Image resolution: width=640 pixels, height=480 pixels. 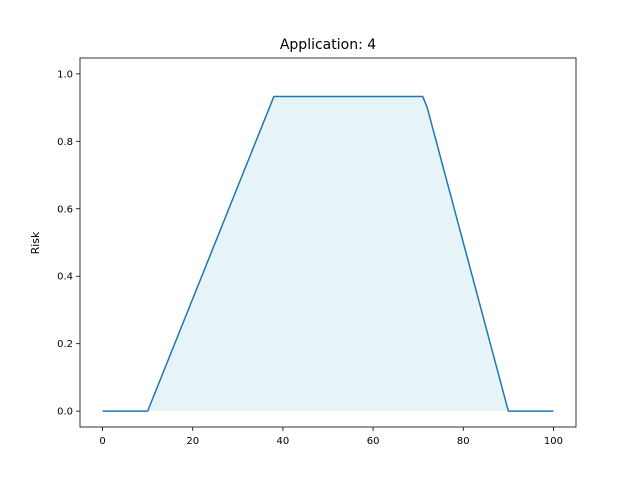 What do you see at coordinates (65, 277) in the screenshot?
I see `y-tick-label: 0.4` at bounding box center [65, 277].